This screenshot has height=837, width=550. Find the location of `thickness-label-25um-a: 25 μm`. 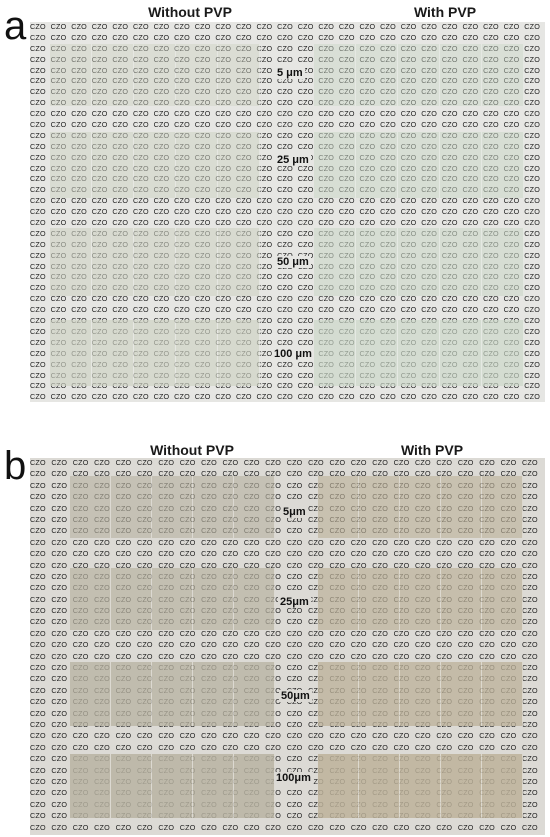

thickness-label-25um-a: 25 μm is located at coordinates (293, 160).